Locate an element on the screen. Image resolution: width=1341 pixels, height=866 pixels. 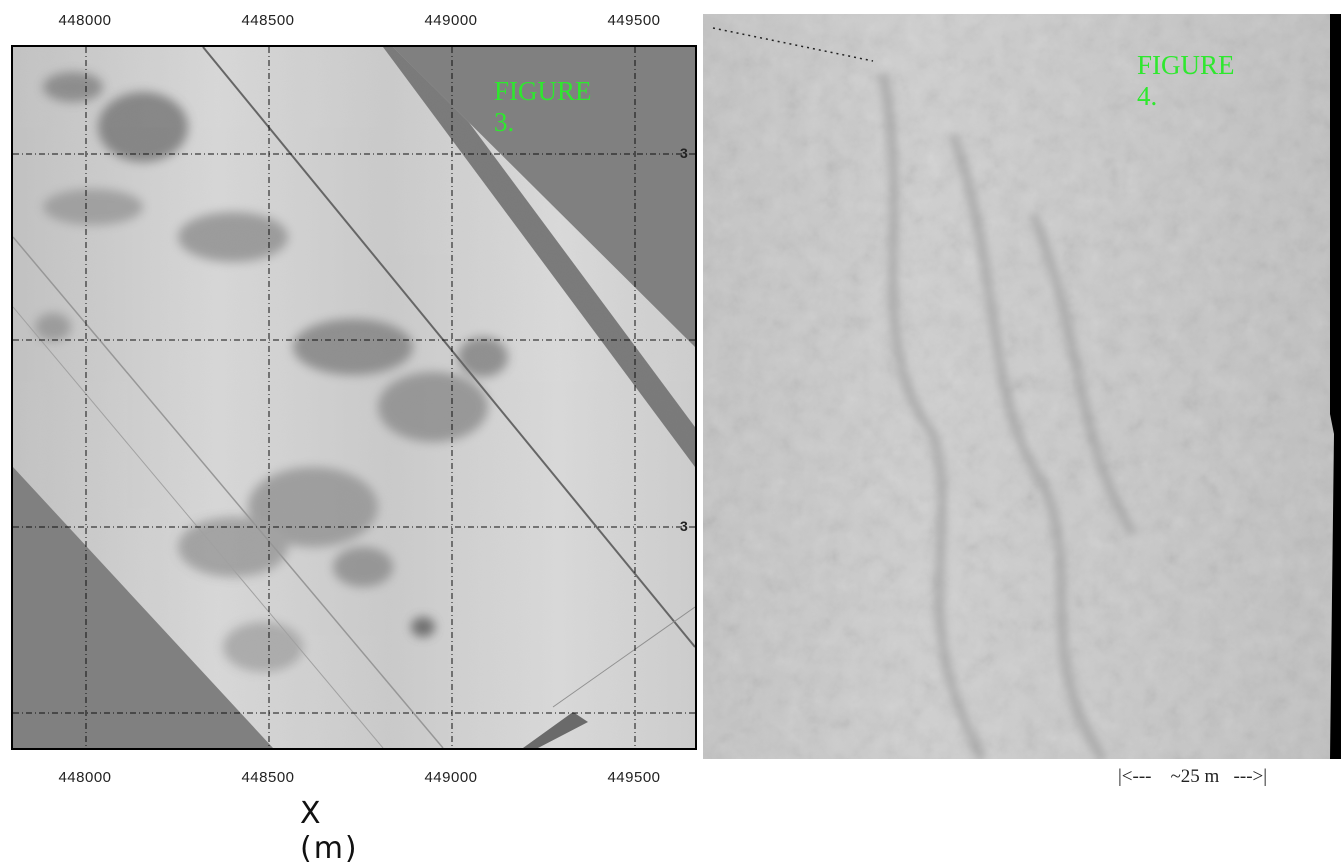
x-tick-bottom-449000: 449000 is located at coordinates (451, 777).